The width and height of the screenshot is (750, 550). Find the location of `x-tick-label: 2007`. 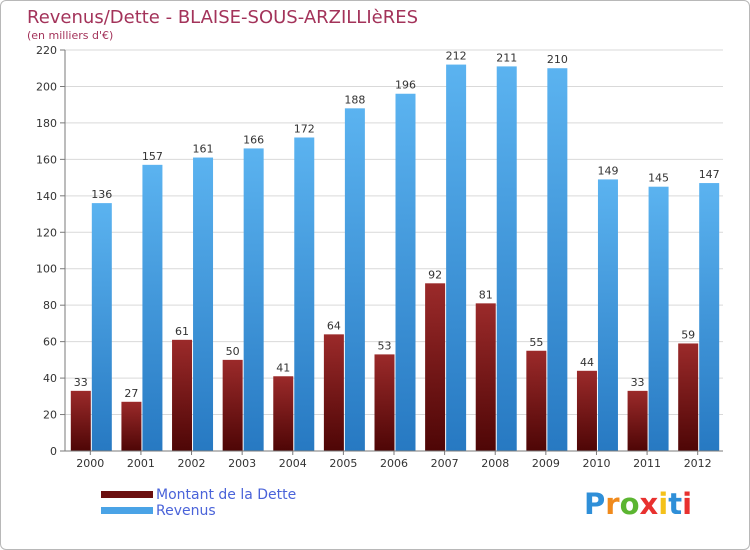

x-tick-label: 2007 is located at coordinates (445, 463).